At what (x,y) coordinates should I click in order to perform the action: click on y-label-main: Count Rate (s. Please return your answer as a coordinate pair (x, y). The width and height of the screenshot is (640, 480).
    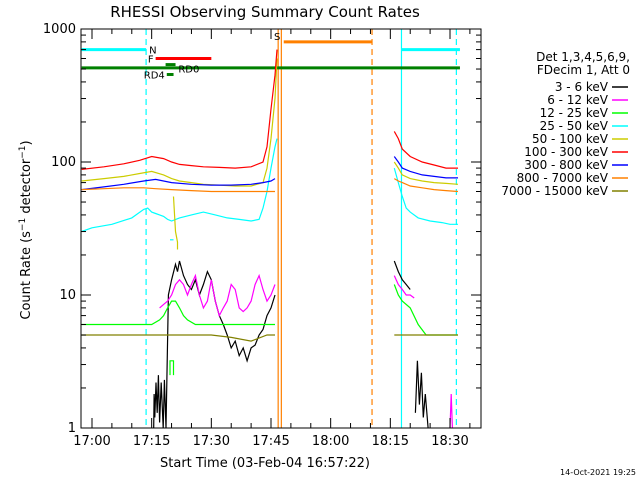
    Looking at the image, I should click on (26, 275).